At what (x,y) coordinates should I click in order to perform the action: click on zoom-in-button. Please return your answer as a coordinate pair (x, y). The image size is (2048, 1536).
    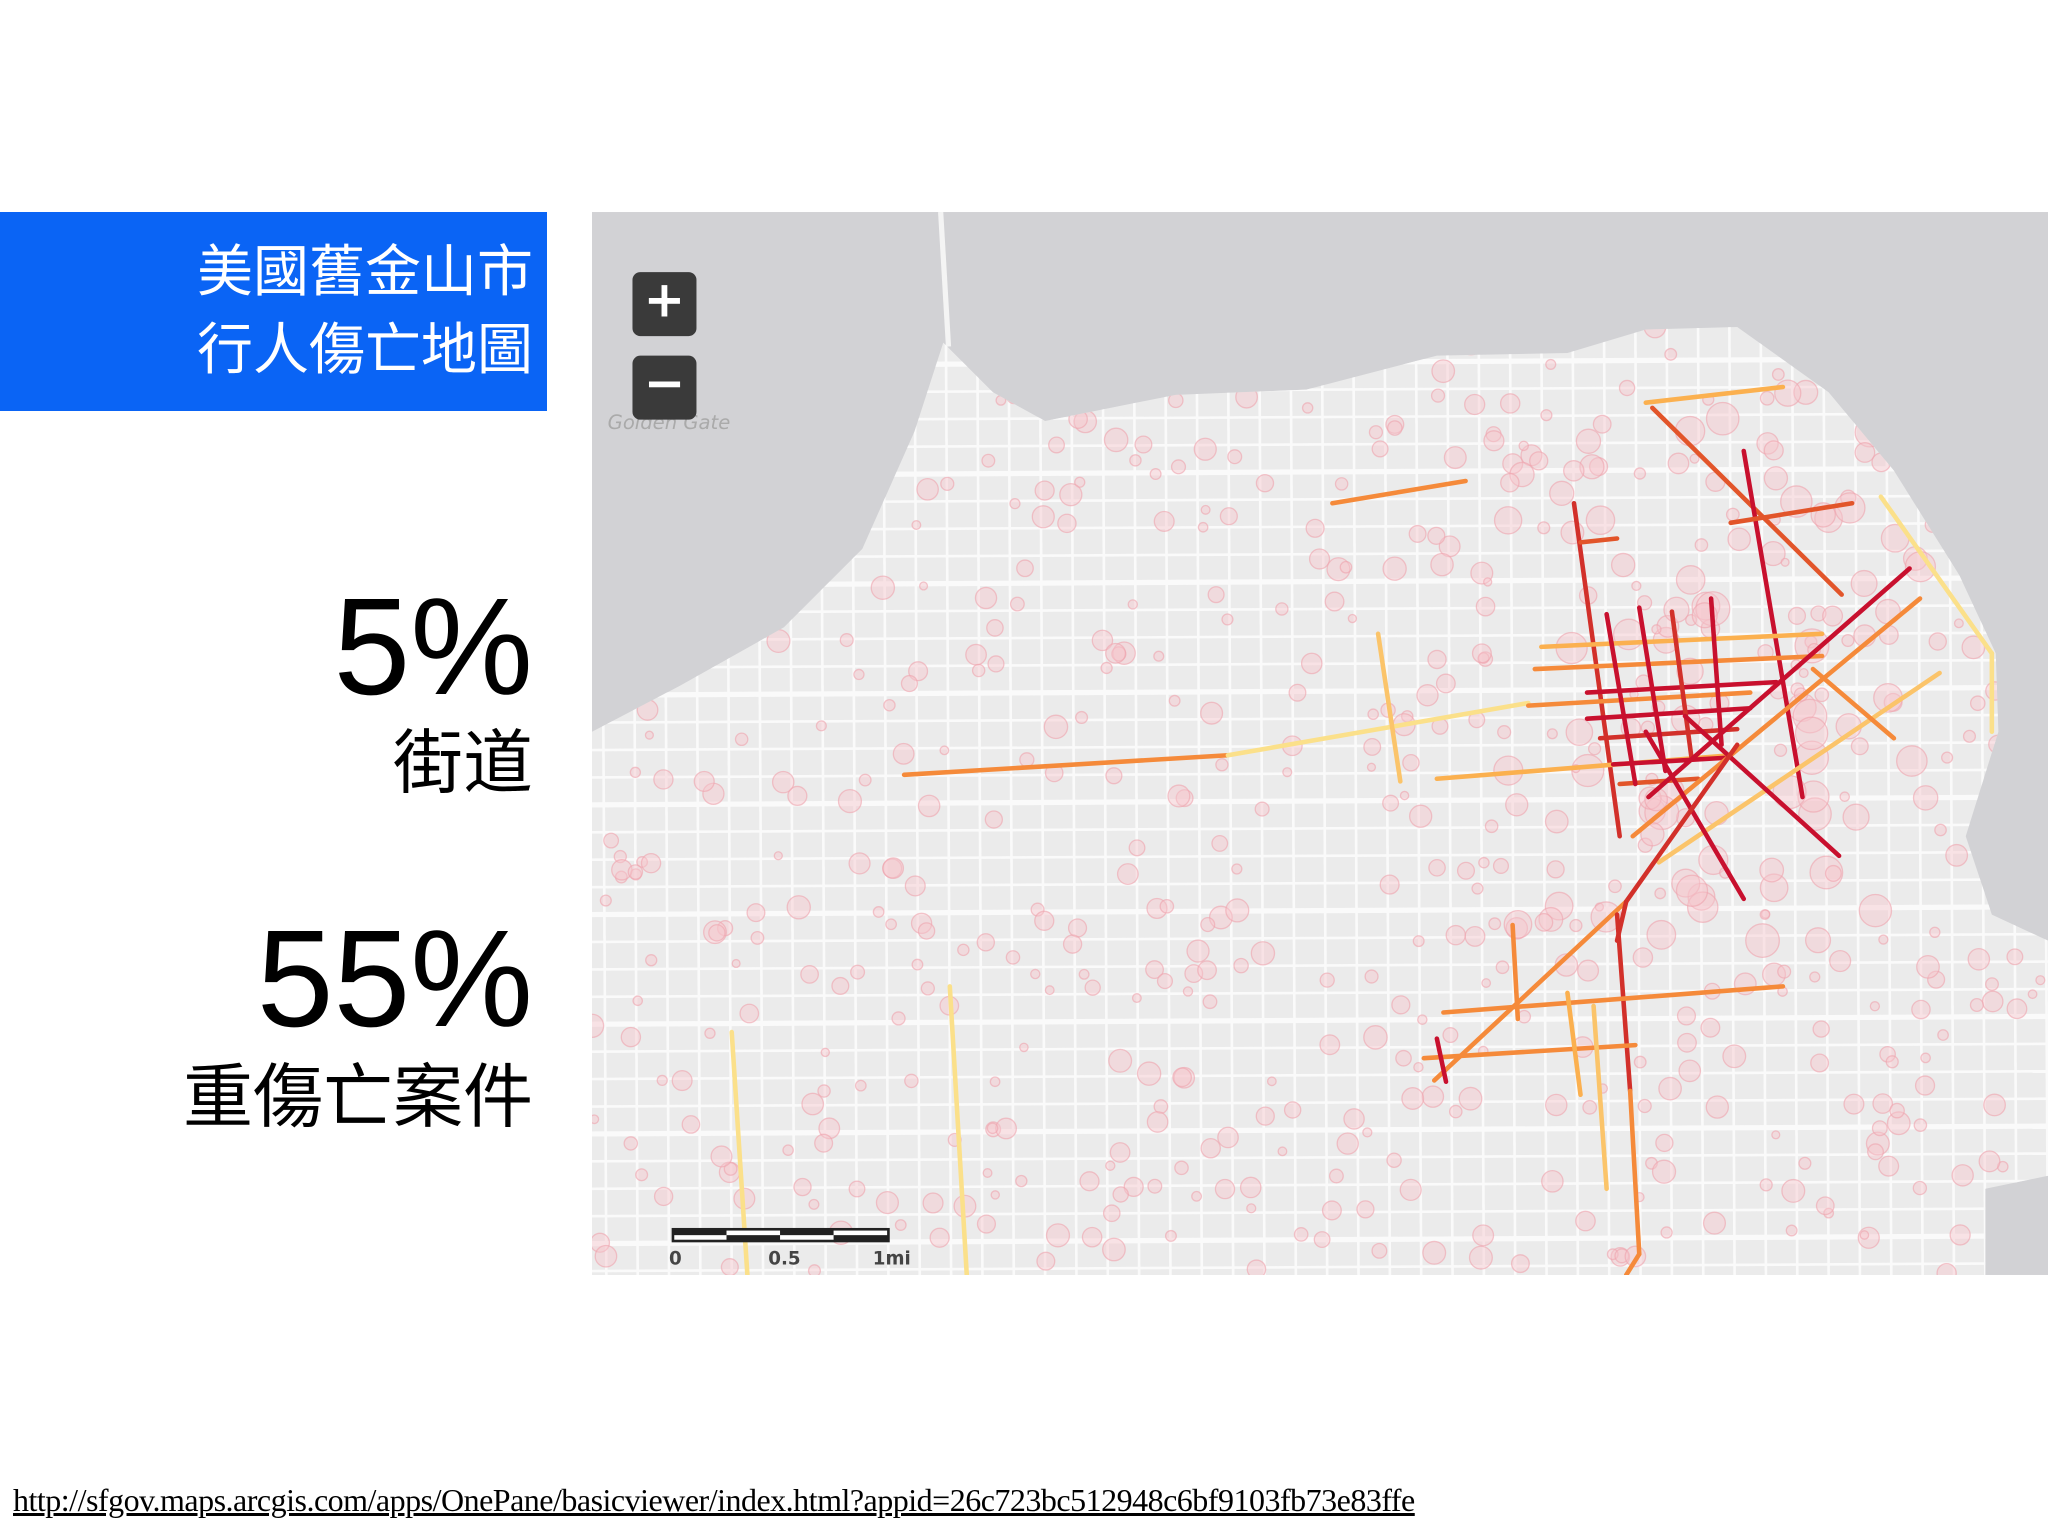
    Looking at the image, I should click on (664, 304).